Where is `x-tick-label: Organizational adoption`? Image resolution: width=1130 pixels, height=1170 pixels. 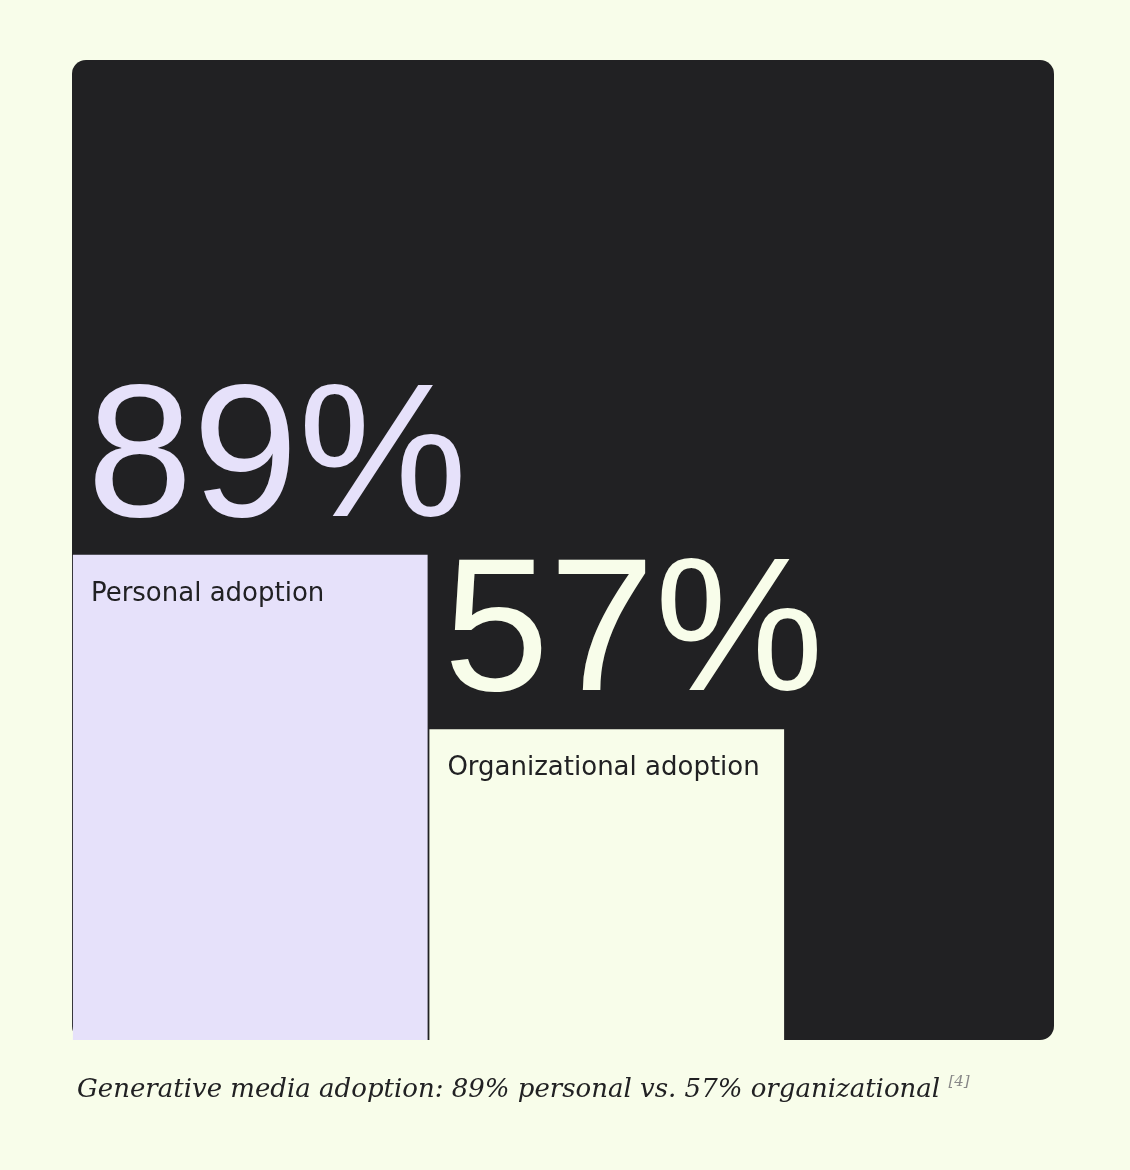 x-tick-label: Organizational adoption is located at coordinates (603, 766).